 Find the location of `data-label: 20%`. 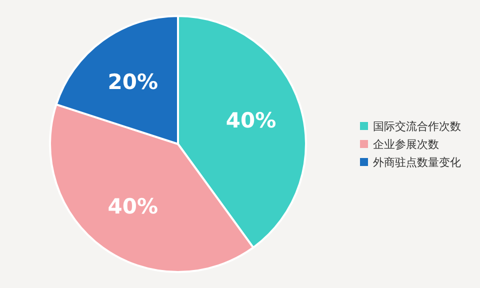

data-label: 20% is located at coordinates (133, 82).